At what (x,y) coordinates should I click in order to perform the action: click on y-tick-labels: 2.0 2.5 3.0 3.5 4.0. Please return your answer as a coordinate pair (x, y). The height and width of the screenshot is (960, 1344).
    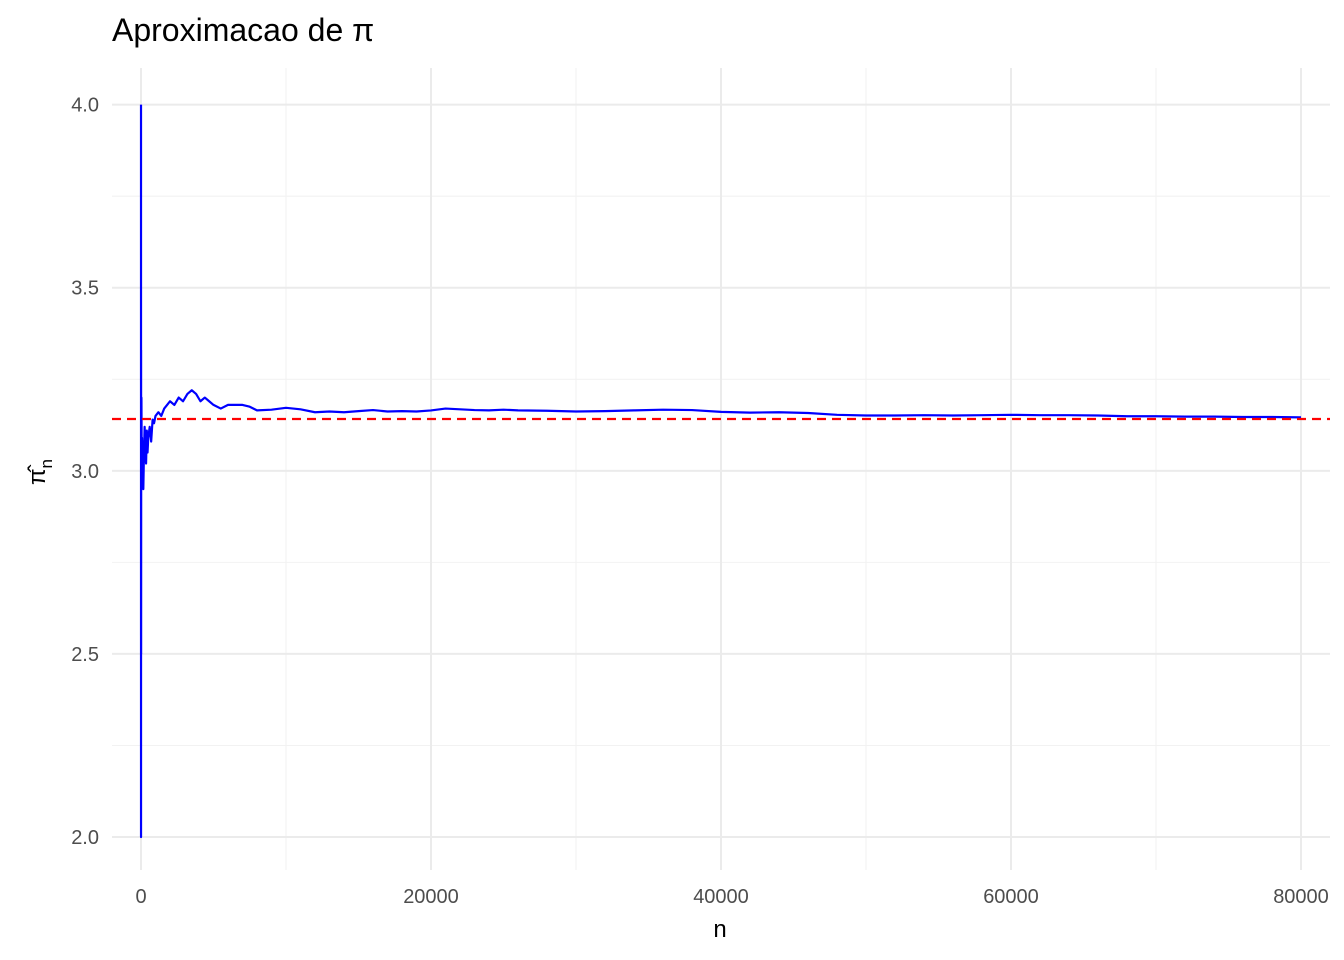
    Looking at the image, I should click on (85, 472).